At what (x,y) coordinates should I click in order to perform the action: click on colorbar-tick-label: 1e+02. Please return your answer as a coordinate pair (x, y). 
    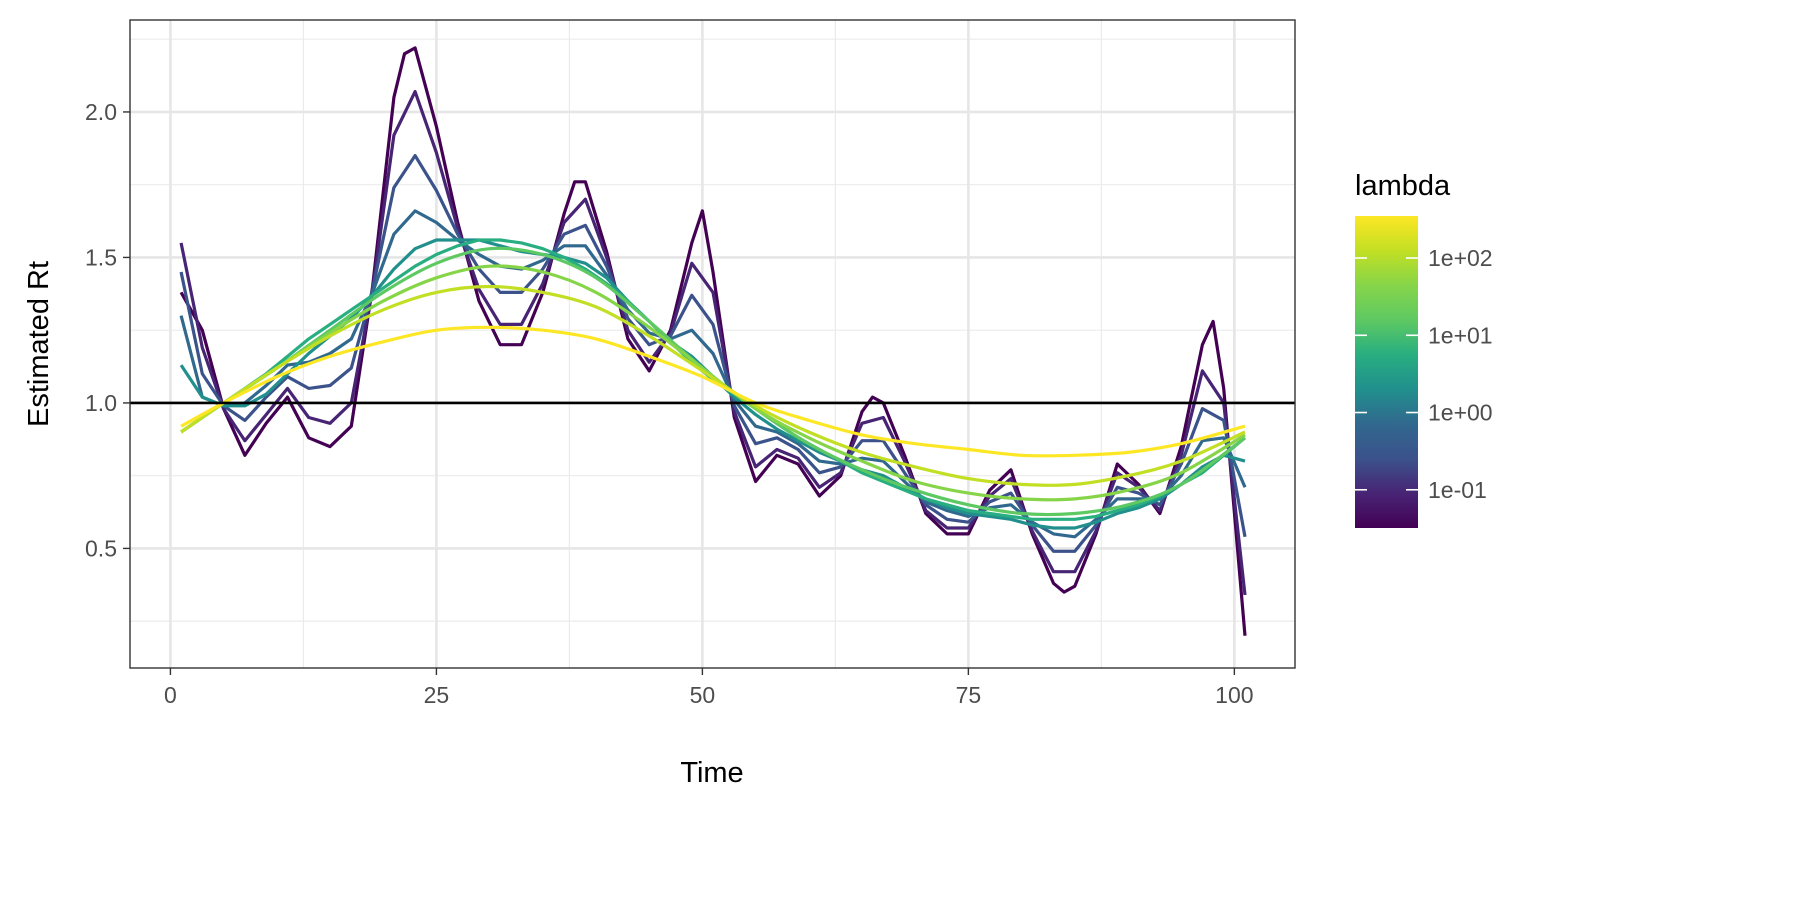
    Looking at the image, I should click on (1460, 258).